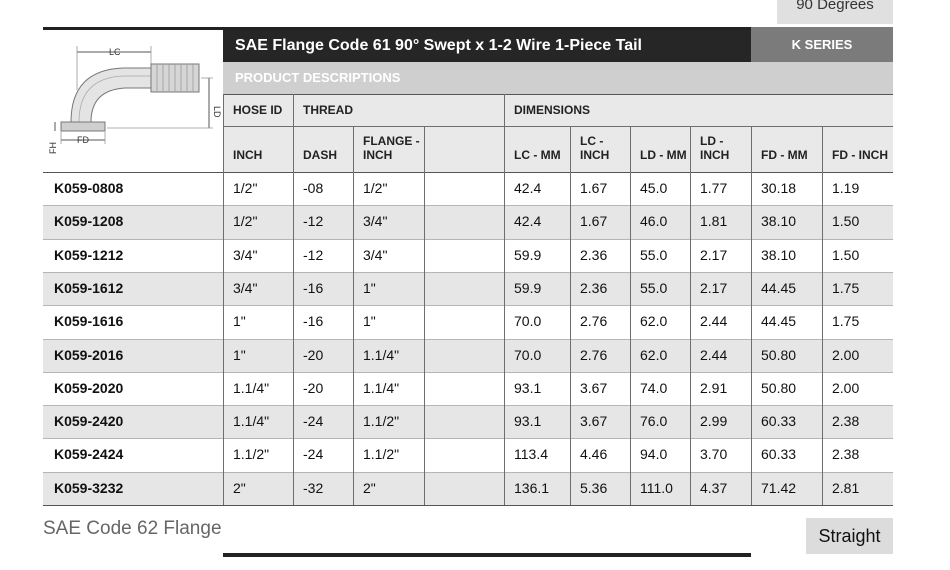 The width and height of the screenshot is (950, 570). Describe the element at coordinates (89, 321) in the screenshot. I see `hose-part-number: K059-1616` at that location.